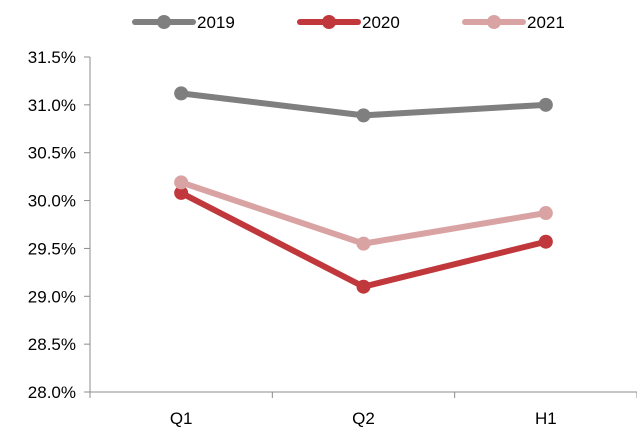 The height and width of the screenshot is (432, 637). What do you see at coordinates (52, 105) in the screenshot?
I see `y-tick-label: 31.0%` at bounding box center [52, 105].